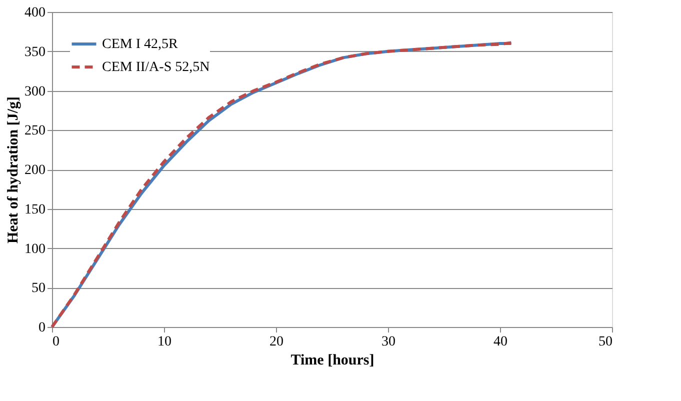 This screenshot has height=401, width=681. I want to click on legend-label: CEM II/A-S 52,5N, so click(156, 67).